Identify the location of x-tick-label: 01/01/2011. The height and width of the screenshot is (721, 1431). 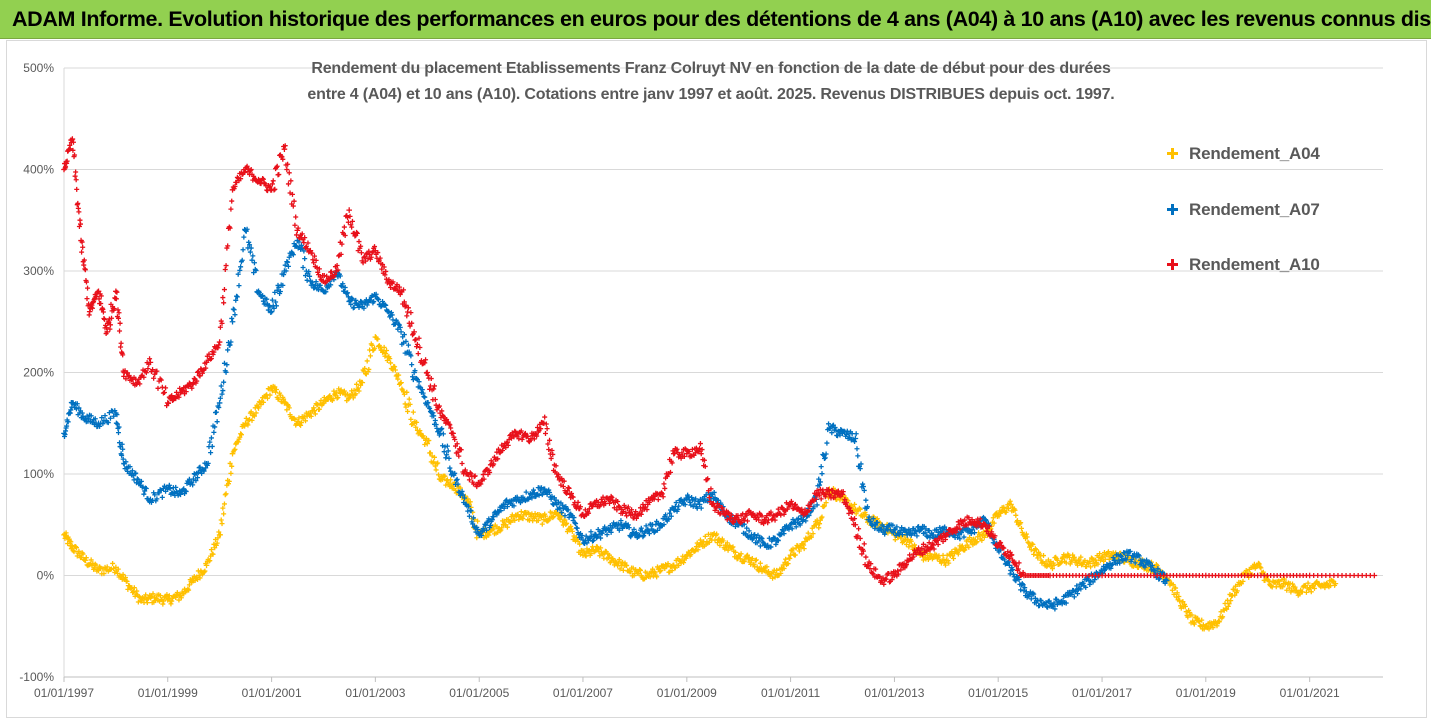
(790, 693).